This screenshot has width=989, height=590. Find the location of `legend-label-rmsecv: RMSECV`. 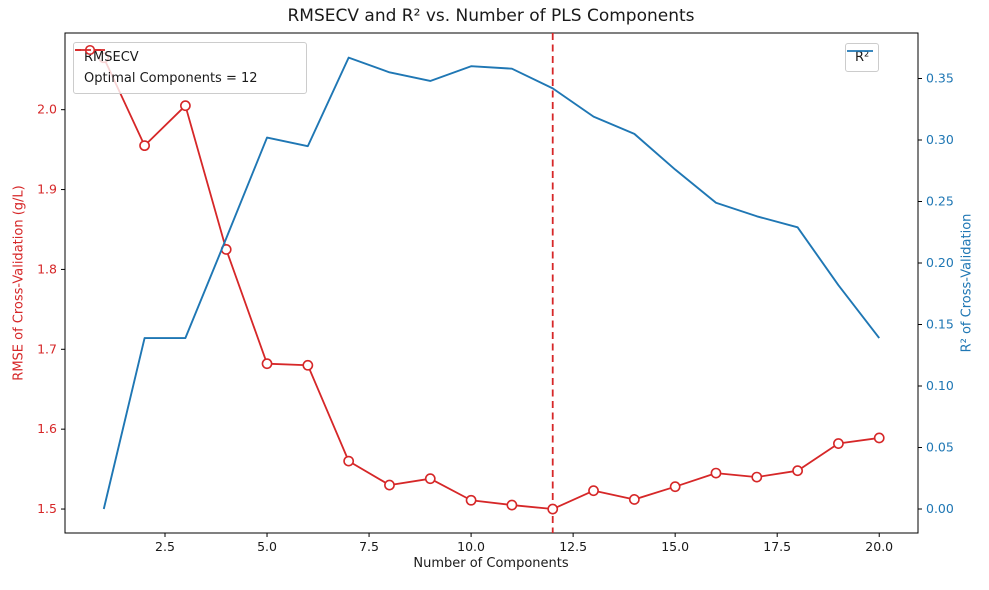

legend-label-rmsecv: RMSECV is located at coordinates (111, 57).